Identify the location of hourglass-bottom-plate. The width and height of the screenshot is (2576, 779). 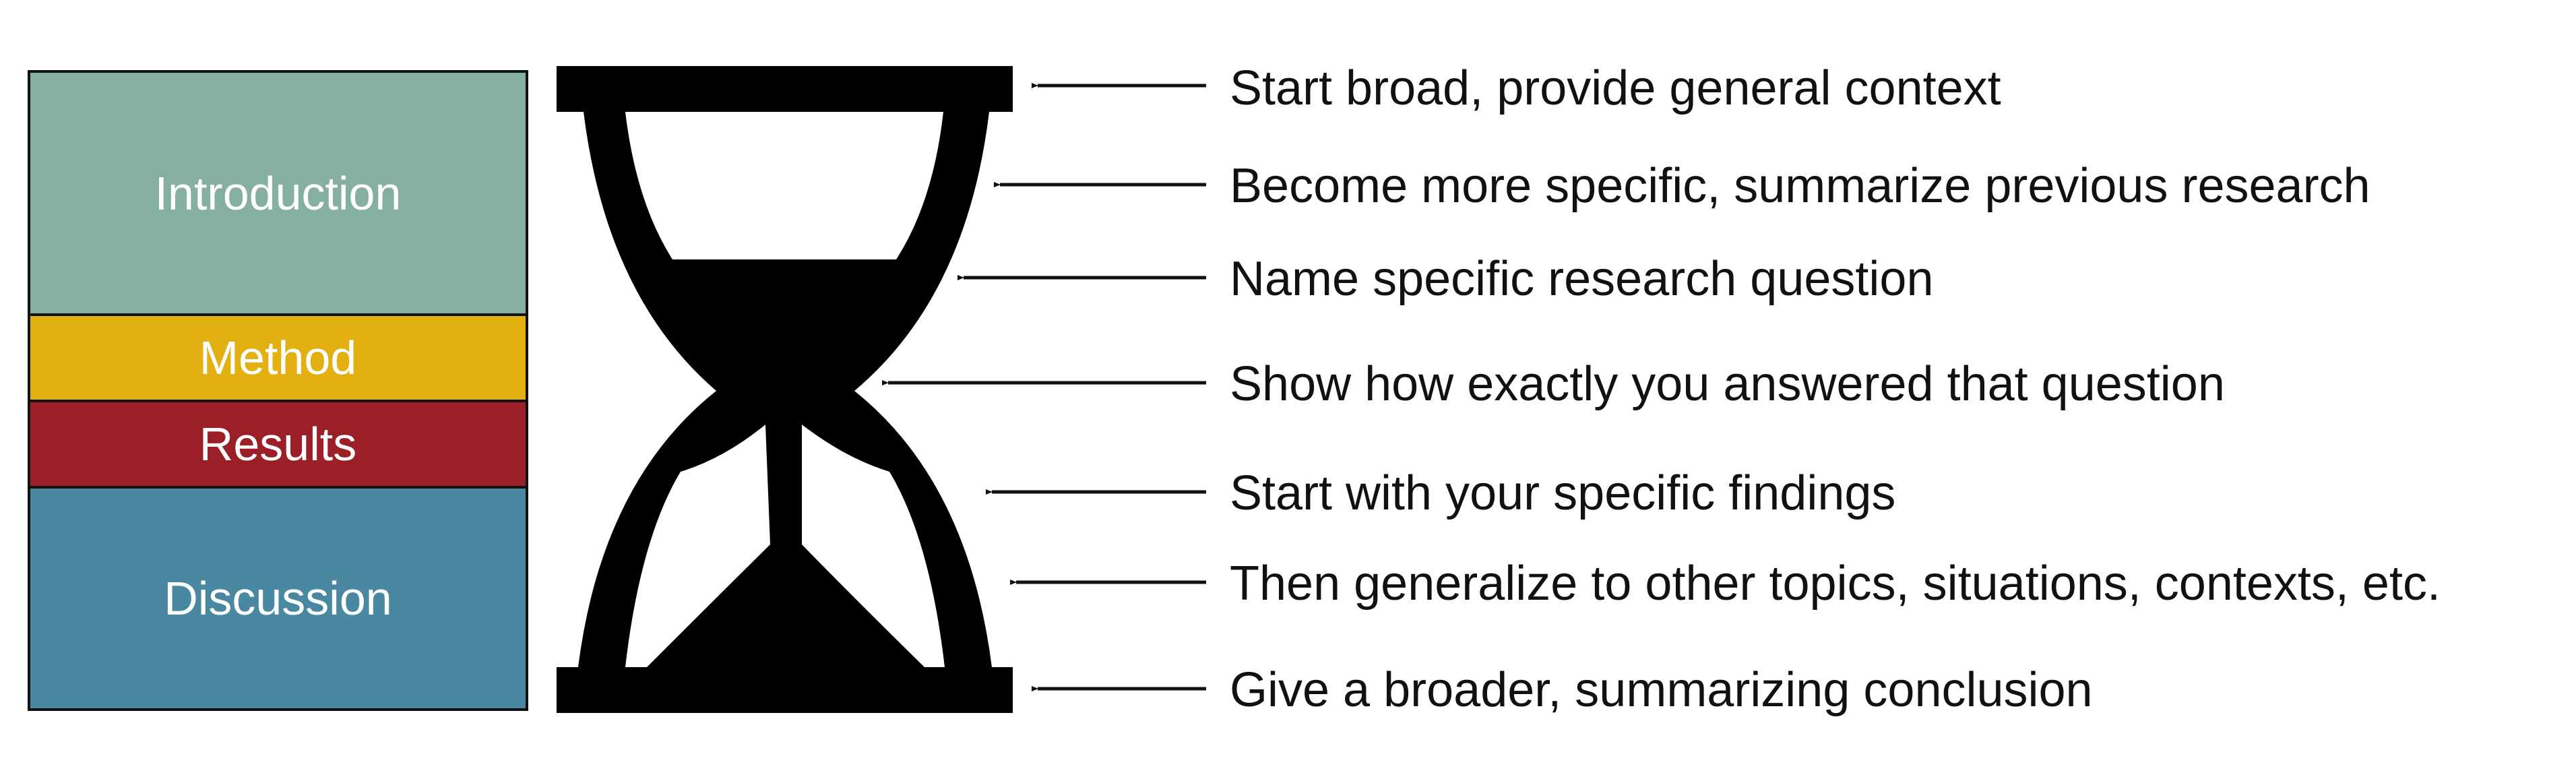
(785, 690).